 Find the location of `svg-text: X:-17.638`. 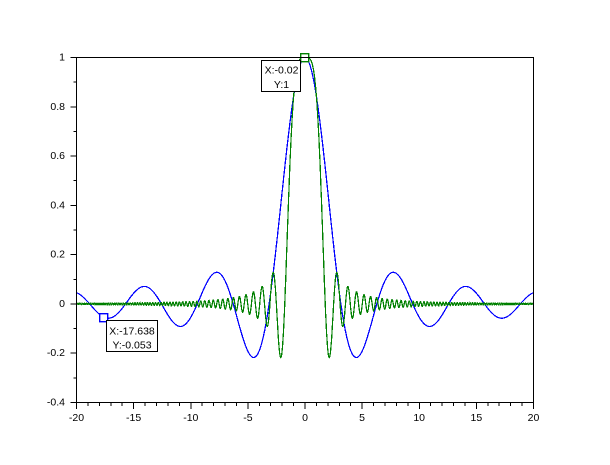

svg-text: X:-17.638 is located at coordinates (132, 332).